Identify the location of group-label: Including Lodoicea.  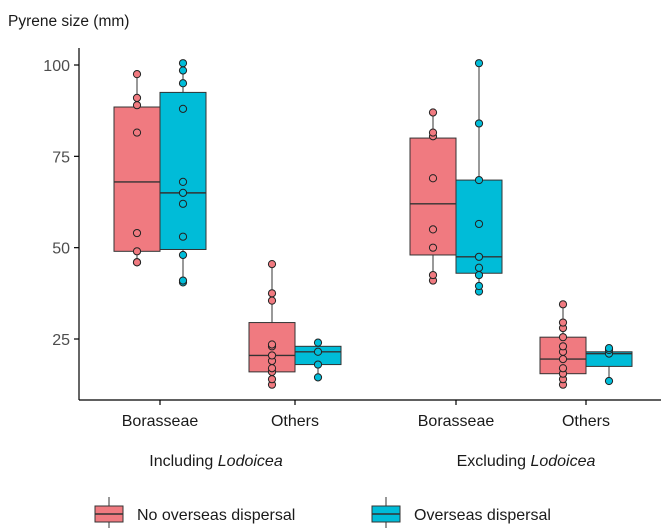
(216, 461).